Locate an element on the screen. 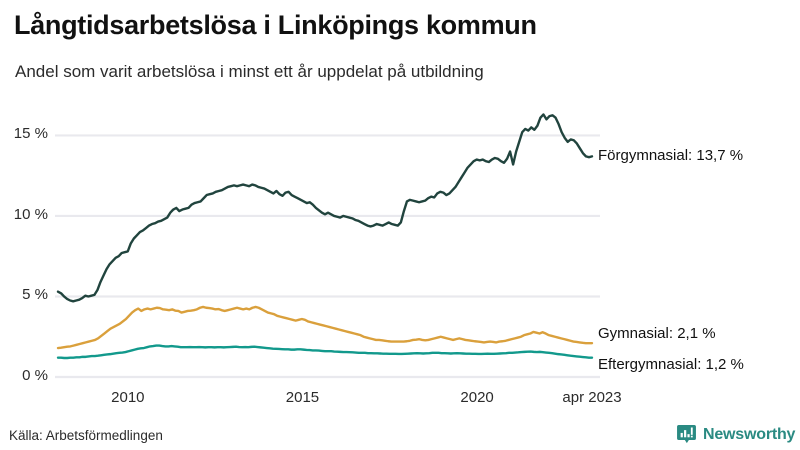 The width and height of the screenshot is (800, 450). x-tick-label: 2015 is located at coordinates (302, 397).